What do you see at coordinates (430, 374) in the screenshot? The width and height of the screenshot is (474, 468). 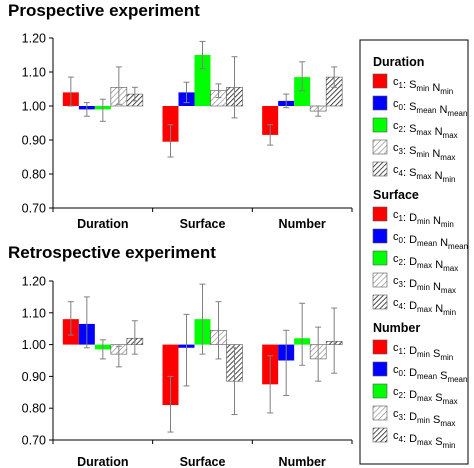 I see `legend-entry-label: c0: Dmean Smean` at bounding box center [430, 374].